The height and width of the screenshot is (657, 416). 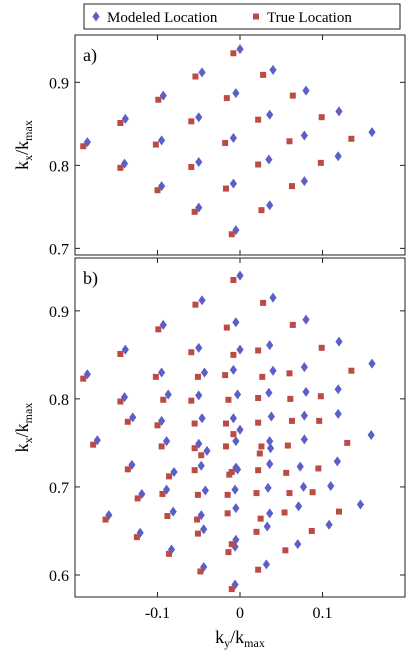 What do you see at coordinates (59, 83) in the screenshot?
I see `y-tick-label: 0.9` at bounding box center [59, 83].